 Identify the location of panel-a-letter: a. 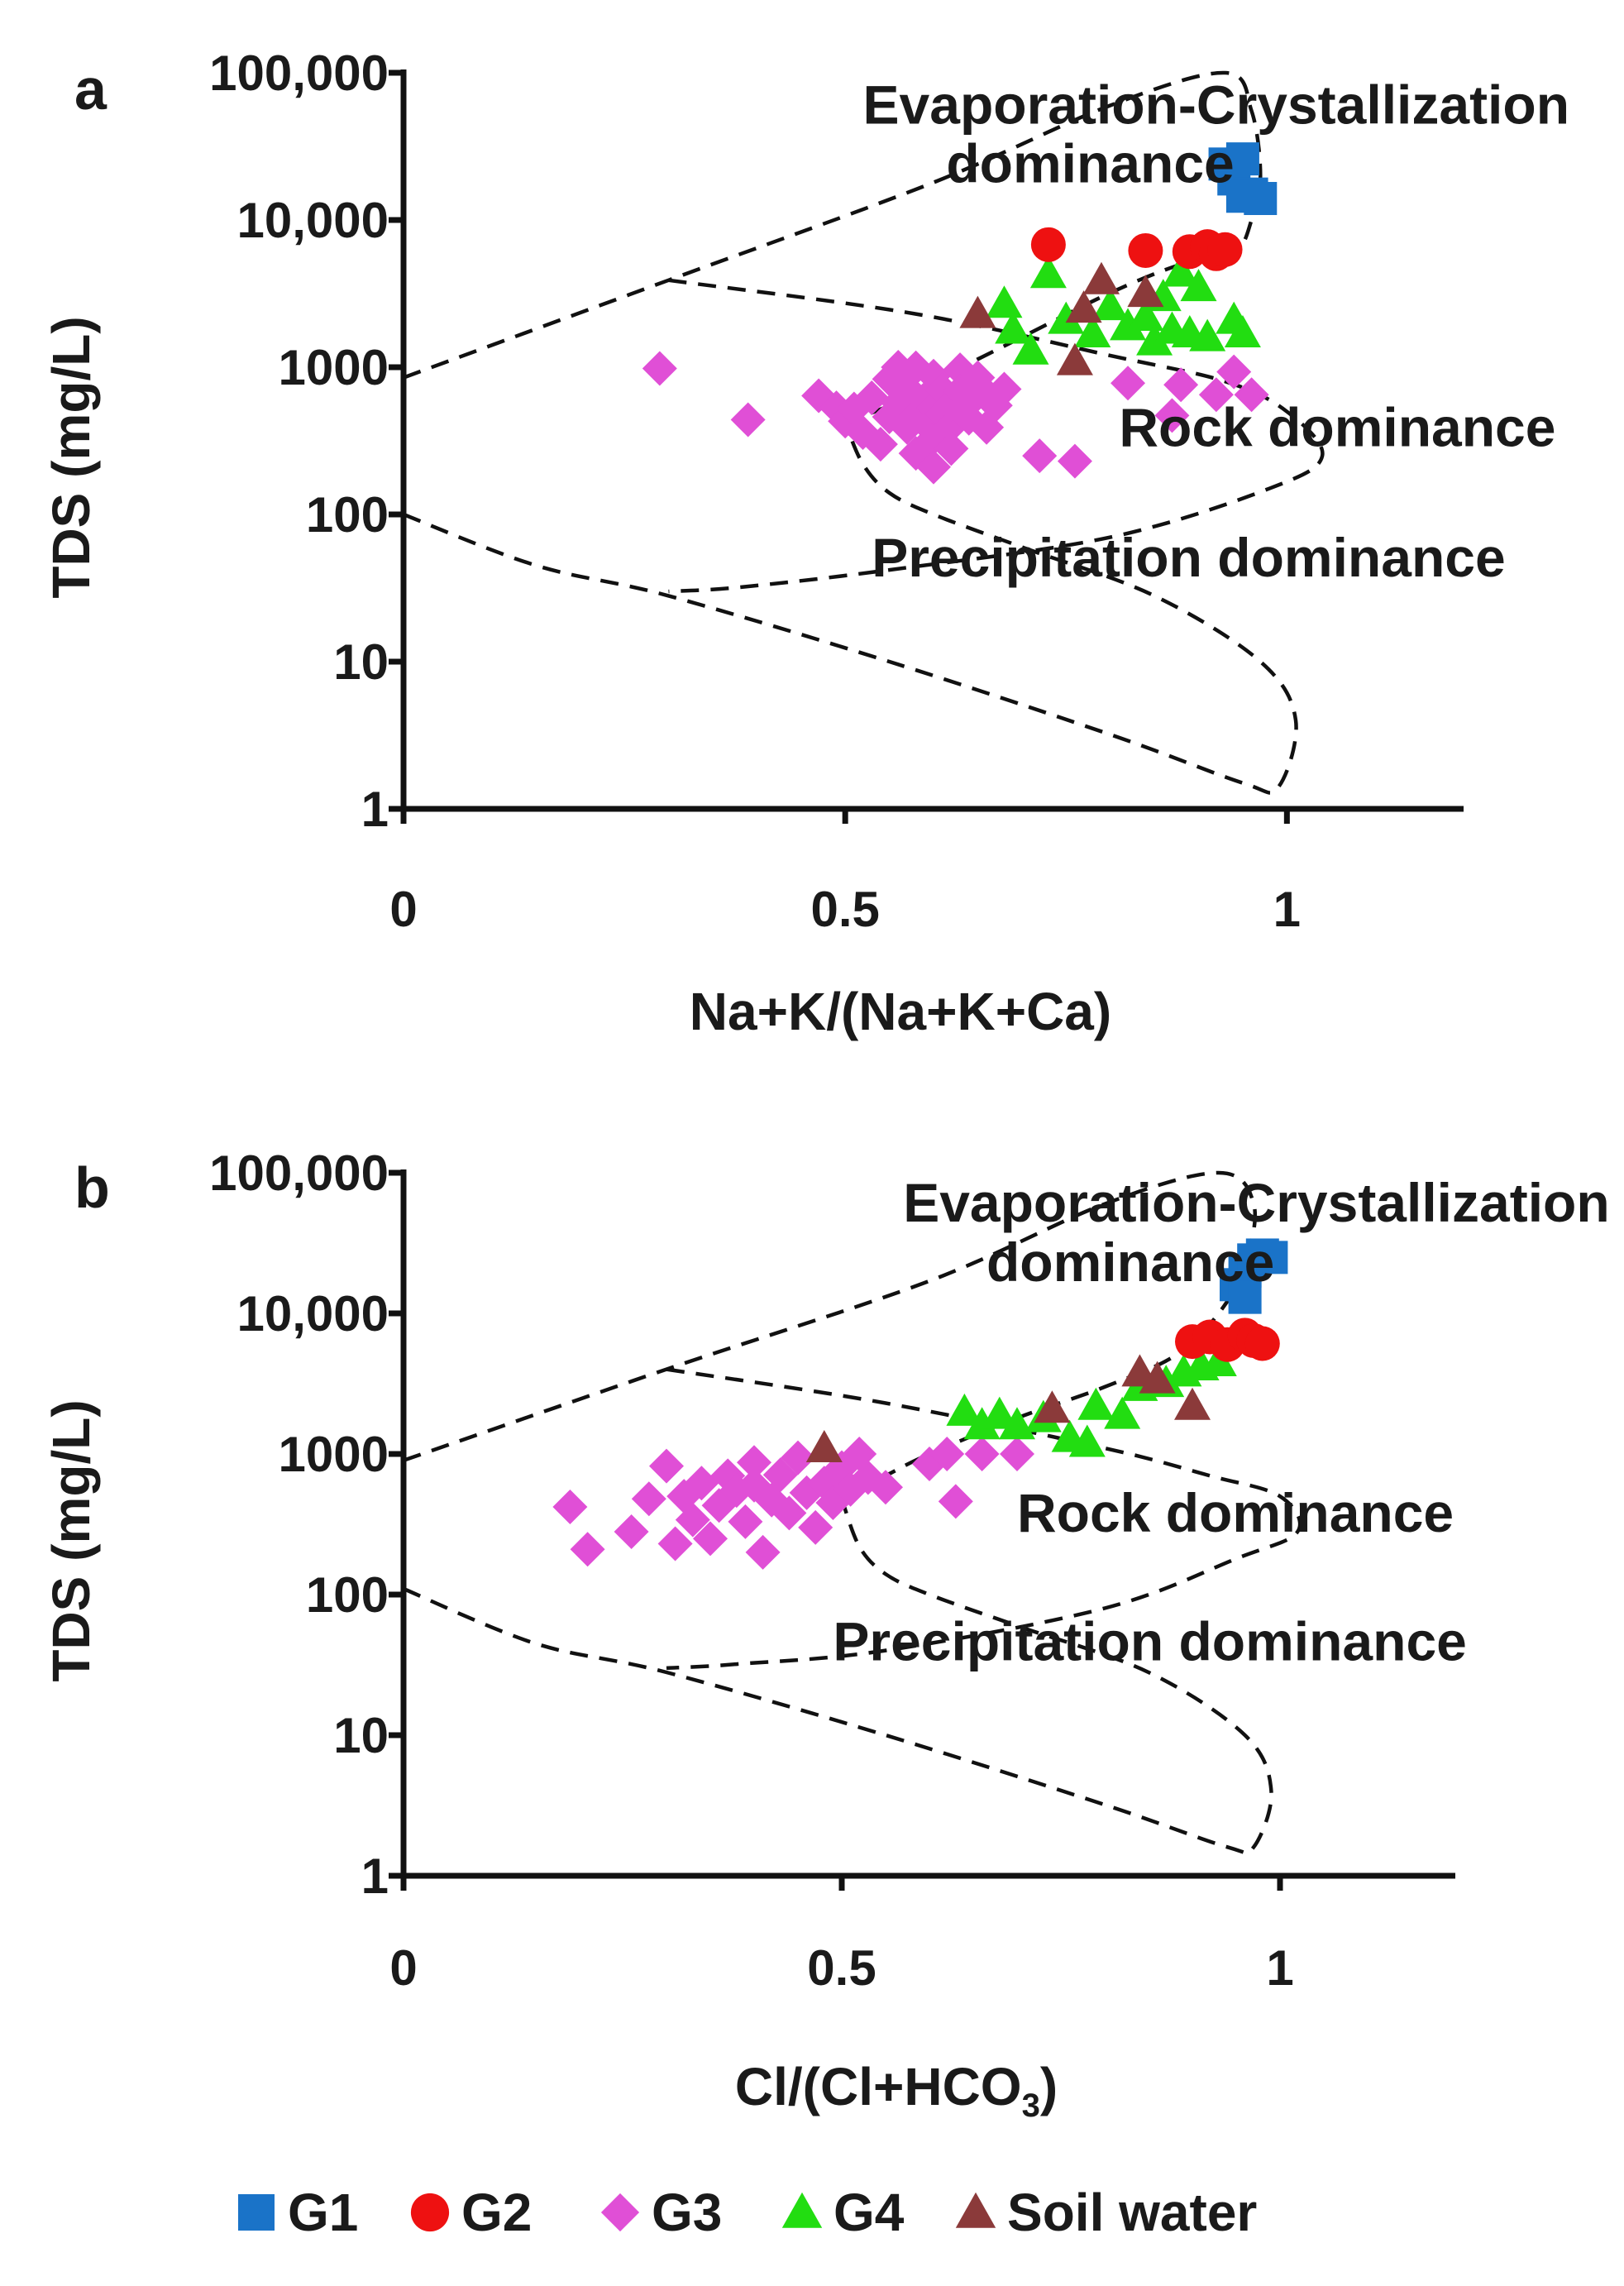
(90, 89).